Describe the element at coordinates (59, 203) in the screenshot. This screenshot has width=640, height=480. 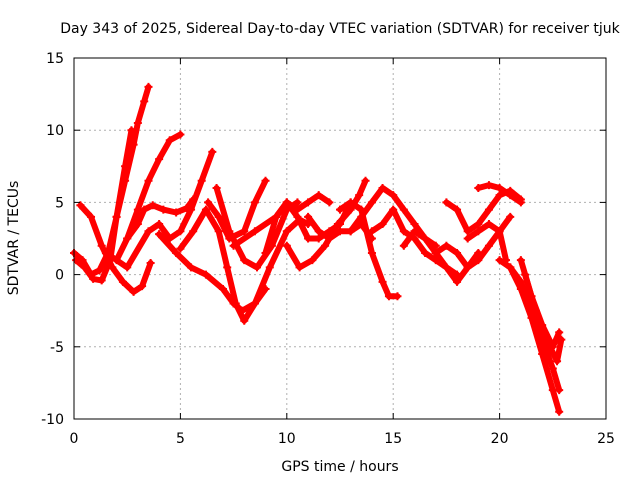
I see `y-tick-label: 5` at that location.